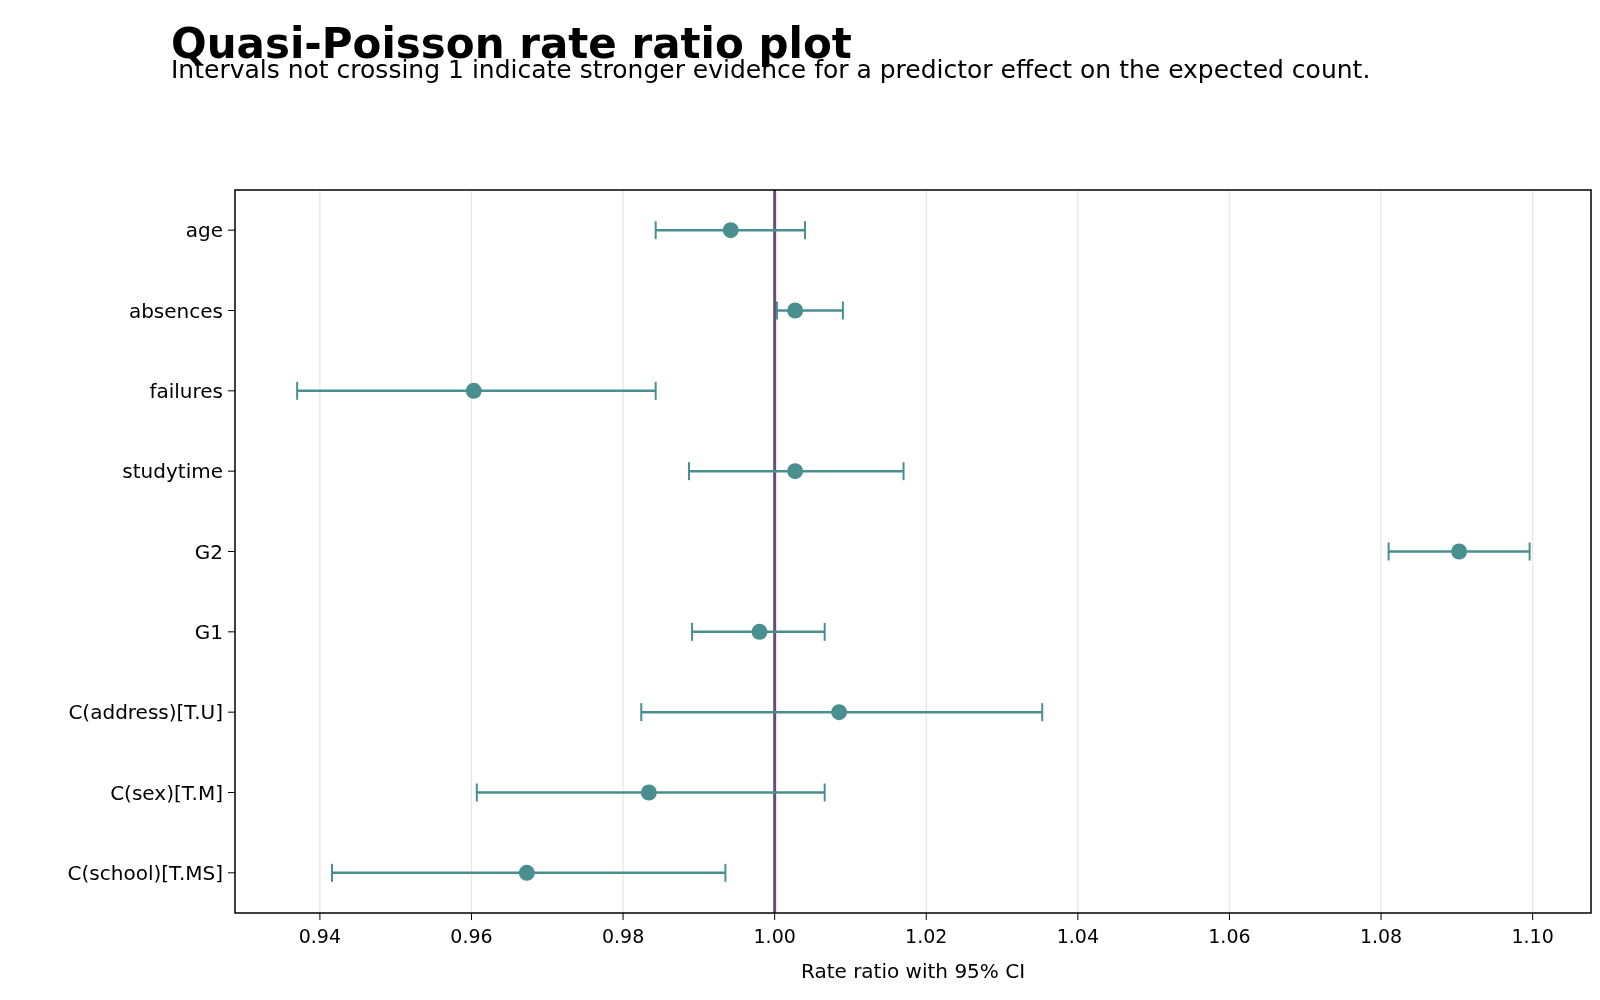 This screenshot has width=1600, height=1000. Describe the element at coordinates (1381, 936) in the screenshot. I see `x-tick-label: 1.08` at that location.